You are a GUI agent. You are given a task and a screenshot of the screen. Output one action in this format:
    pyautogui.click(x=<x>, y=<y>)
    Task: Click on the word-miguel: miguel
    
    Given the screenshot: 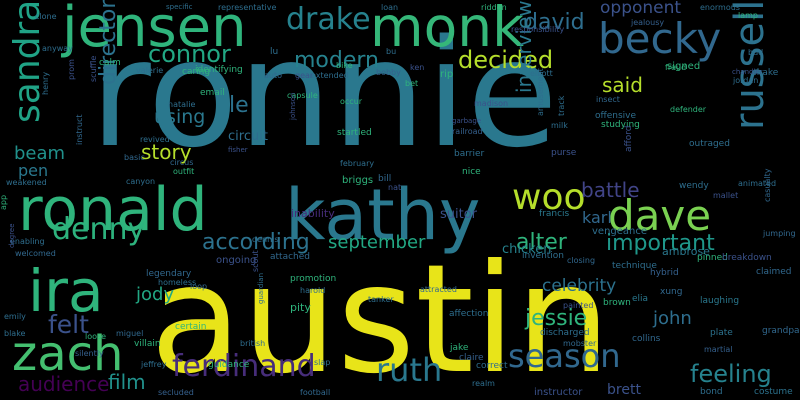 What is the action you would take?
    pyautogui.click(x=130, y=333)
    